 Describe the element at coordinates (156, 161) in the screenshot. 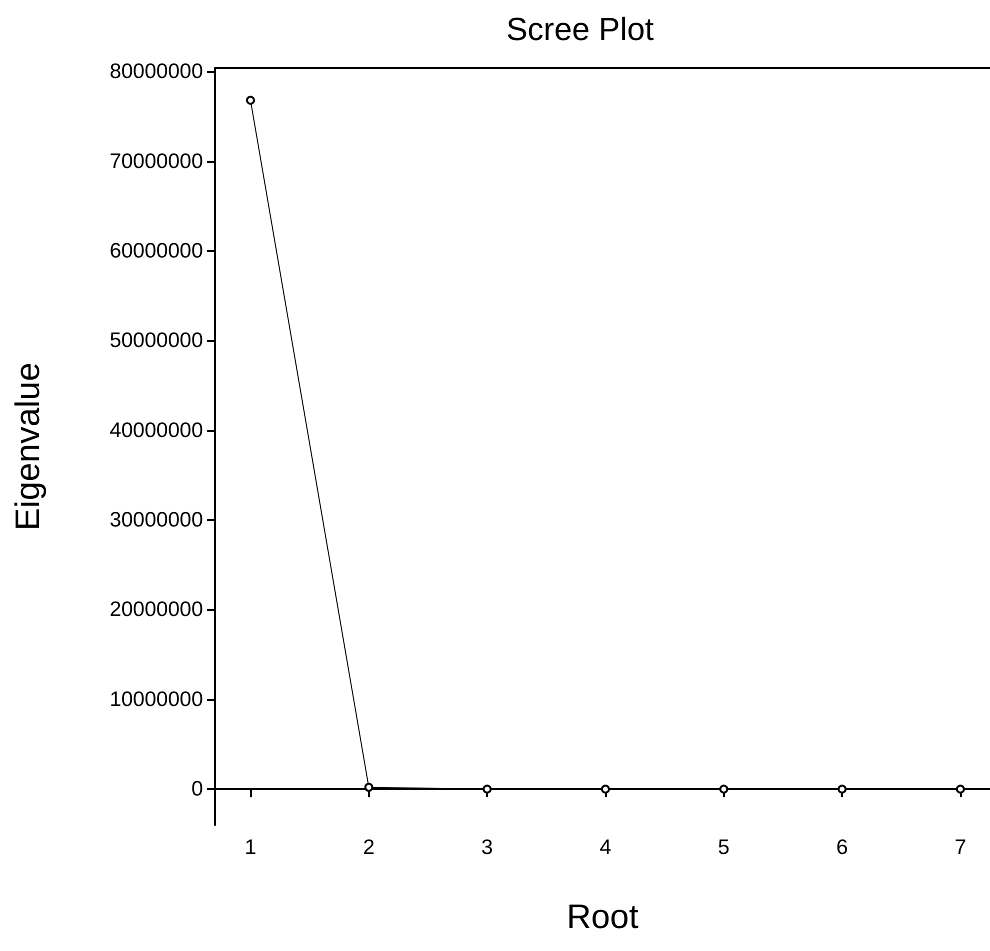

I see `y-tick-label: 70000000` at that location.